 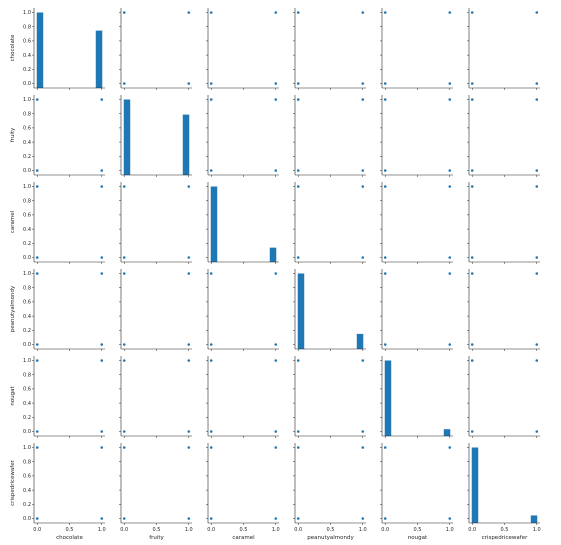 What do you see at coordinates (13, 47) in the screenshot?
I see `y-axis-label-chocolate: chocolate` at bounding box center [13, 47].